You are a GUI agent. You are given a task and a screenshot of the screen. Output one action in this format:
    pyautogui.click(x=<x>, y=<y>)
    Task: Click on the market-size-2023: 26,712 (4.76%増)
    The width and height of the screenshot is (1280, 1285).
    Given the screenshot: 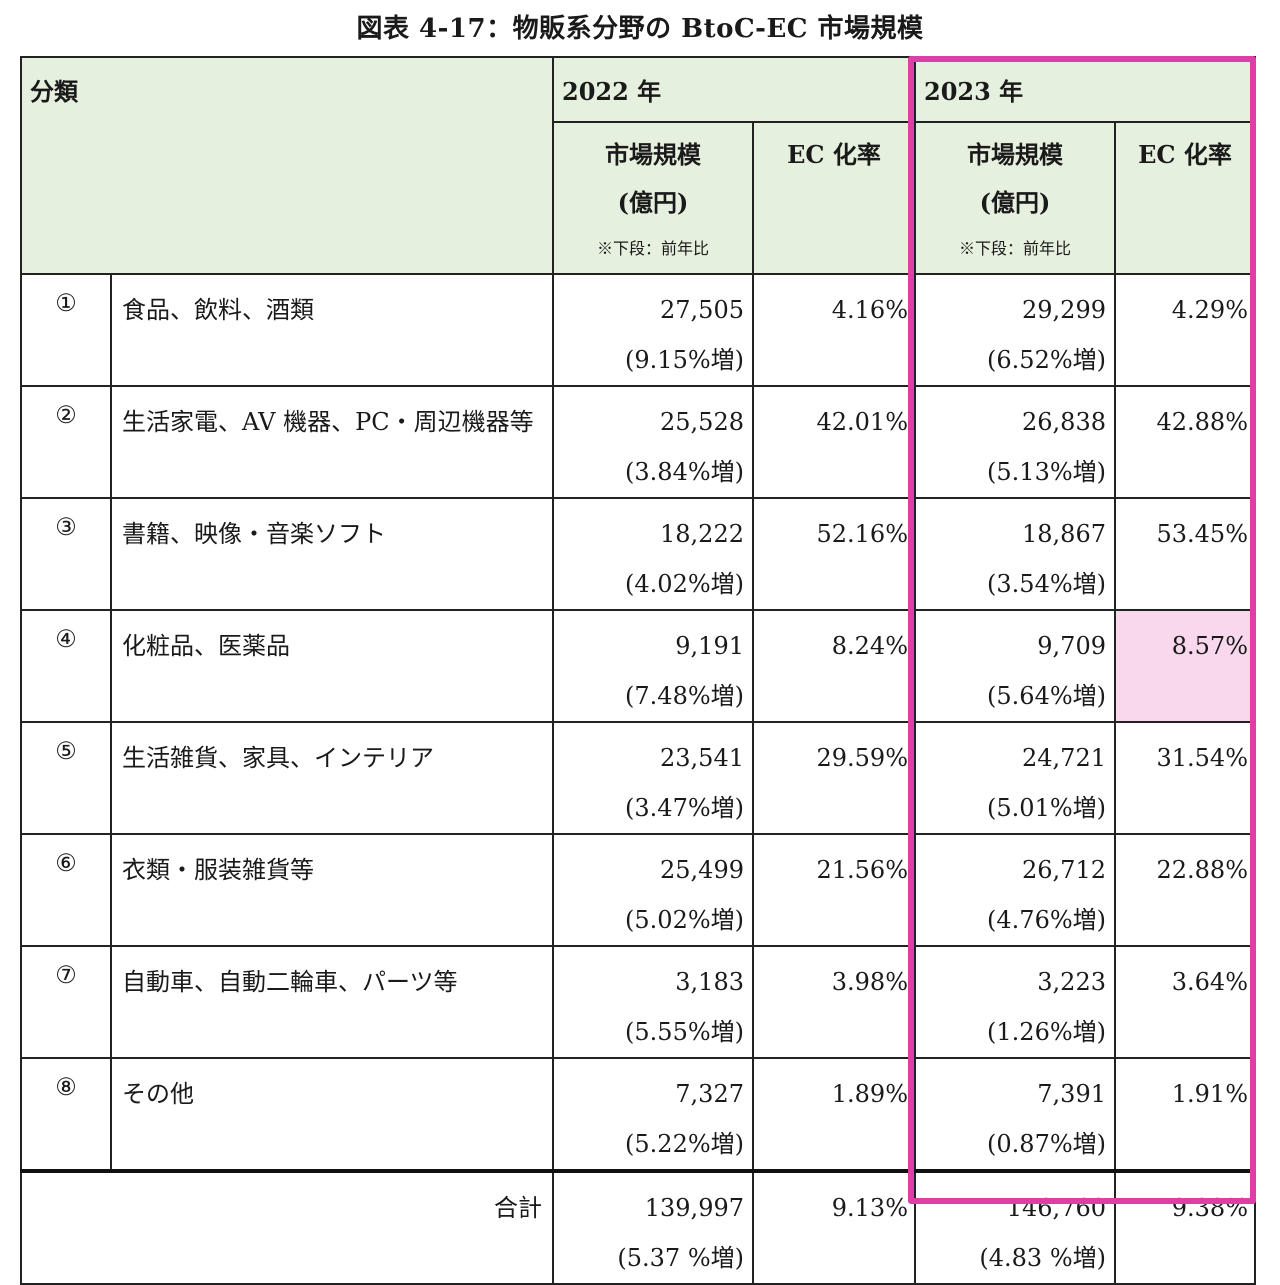 What is the action you would take?
    pyautogui.click(x=1015, y=890)
    